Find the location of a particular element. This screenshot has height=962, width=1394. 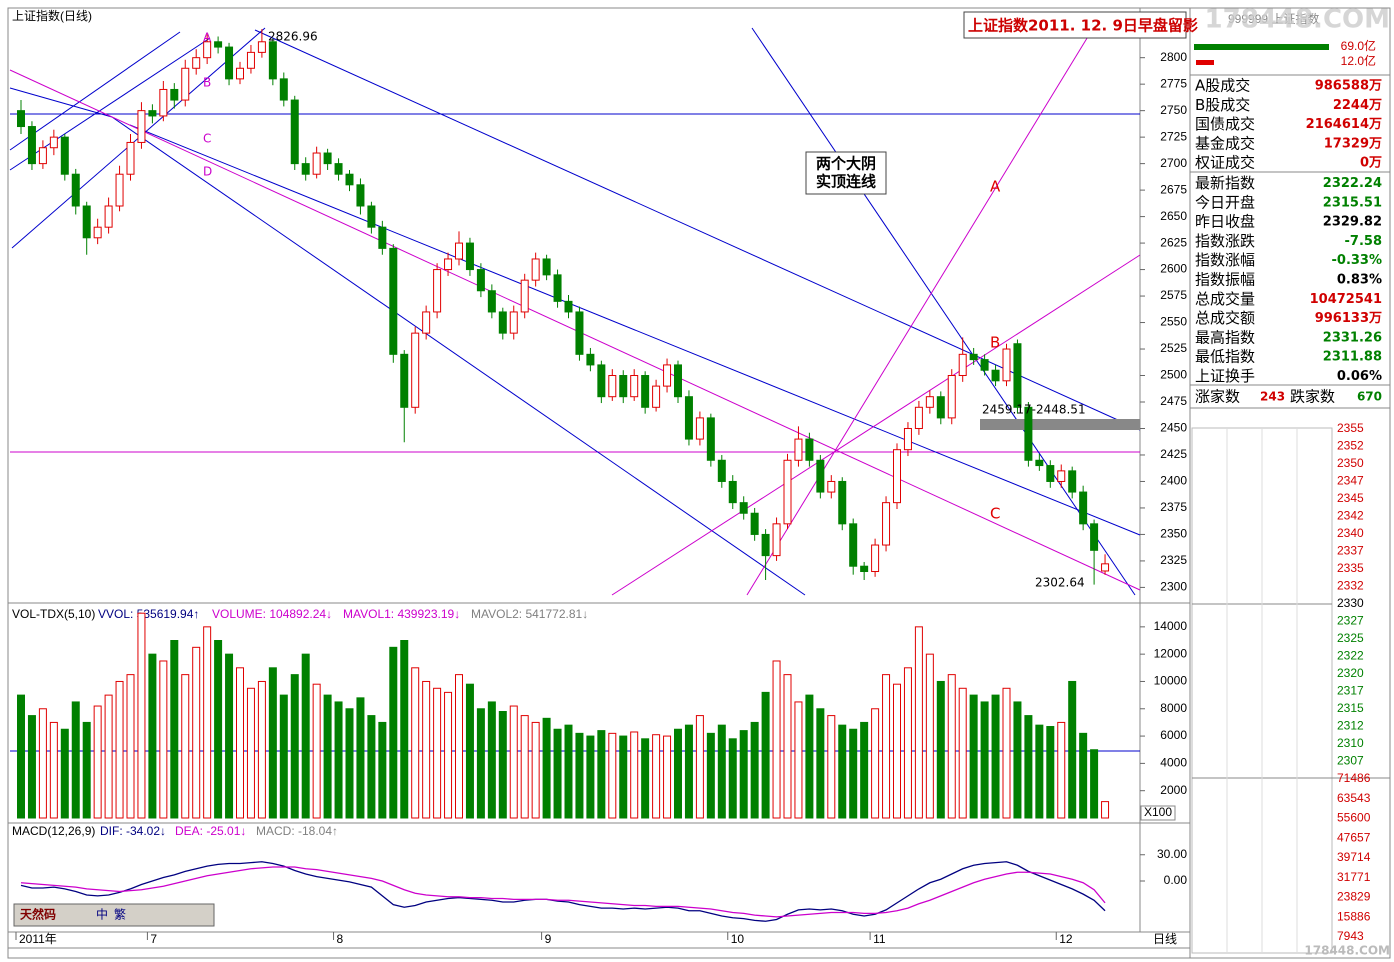

intraday-price-label: 2335 is located at coordinates (1350, 568).